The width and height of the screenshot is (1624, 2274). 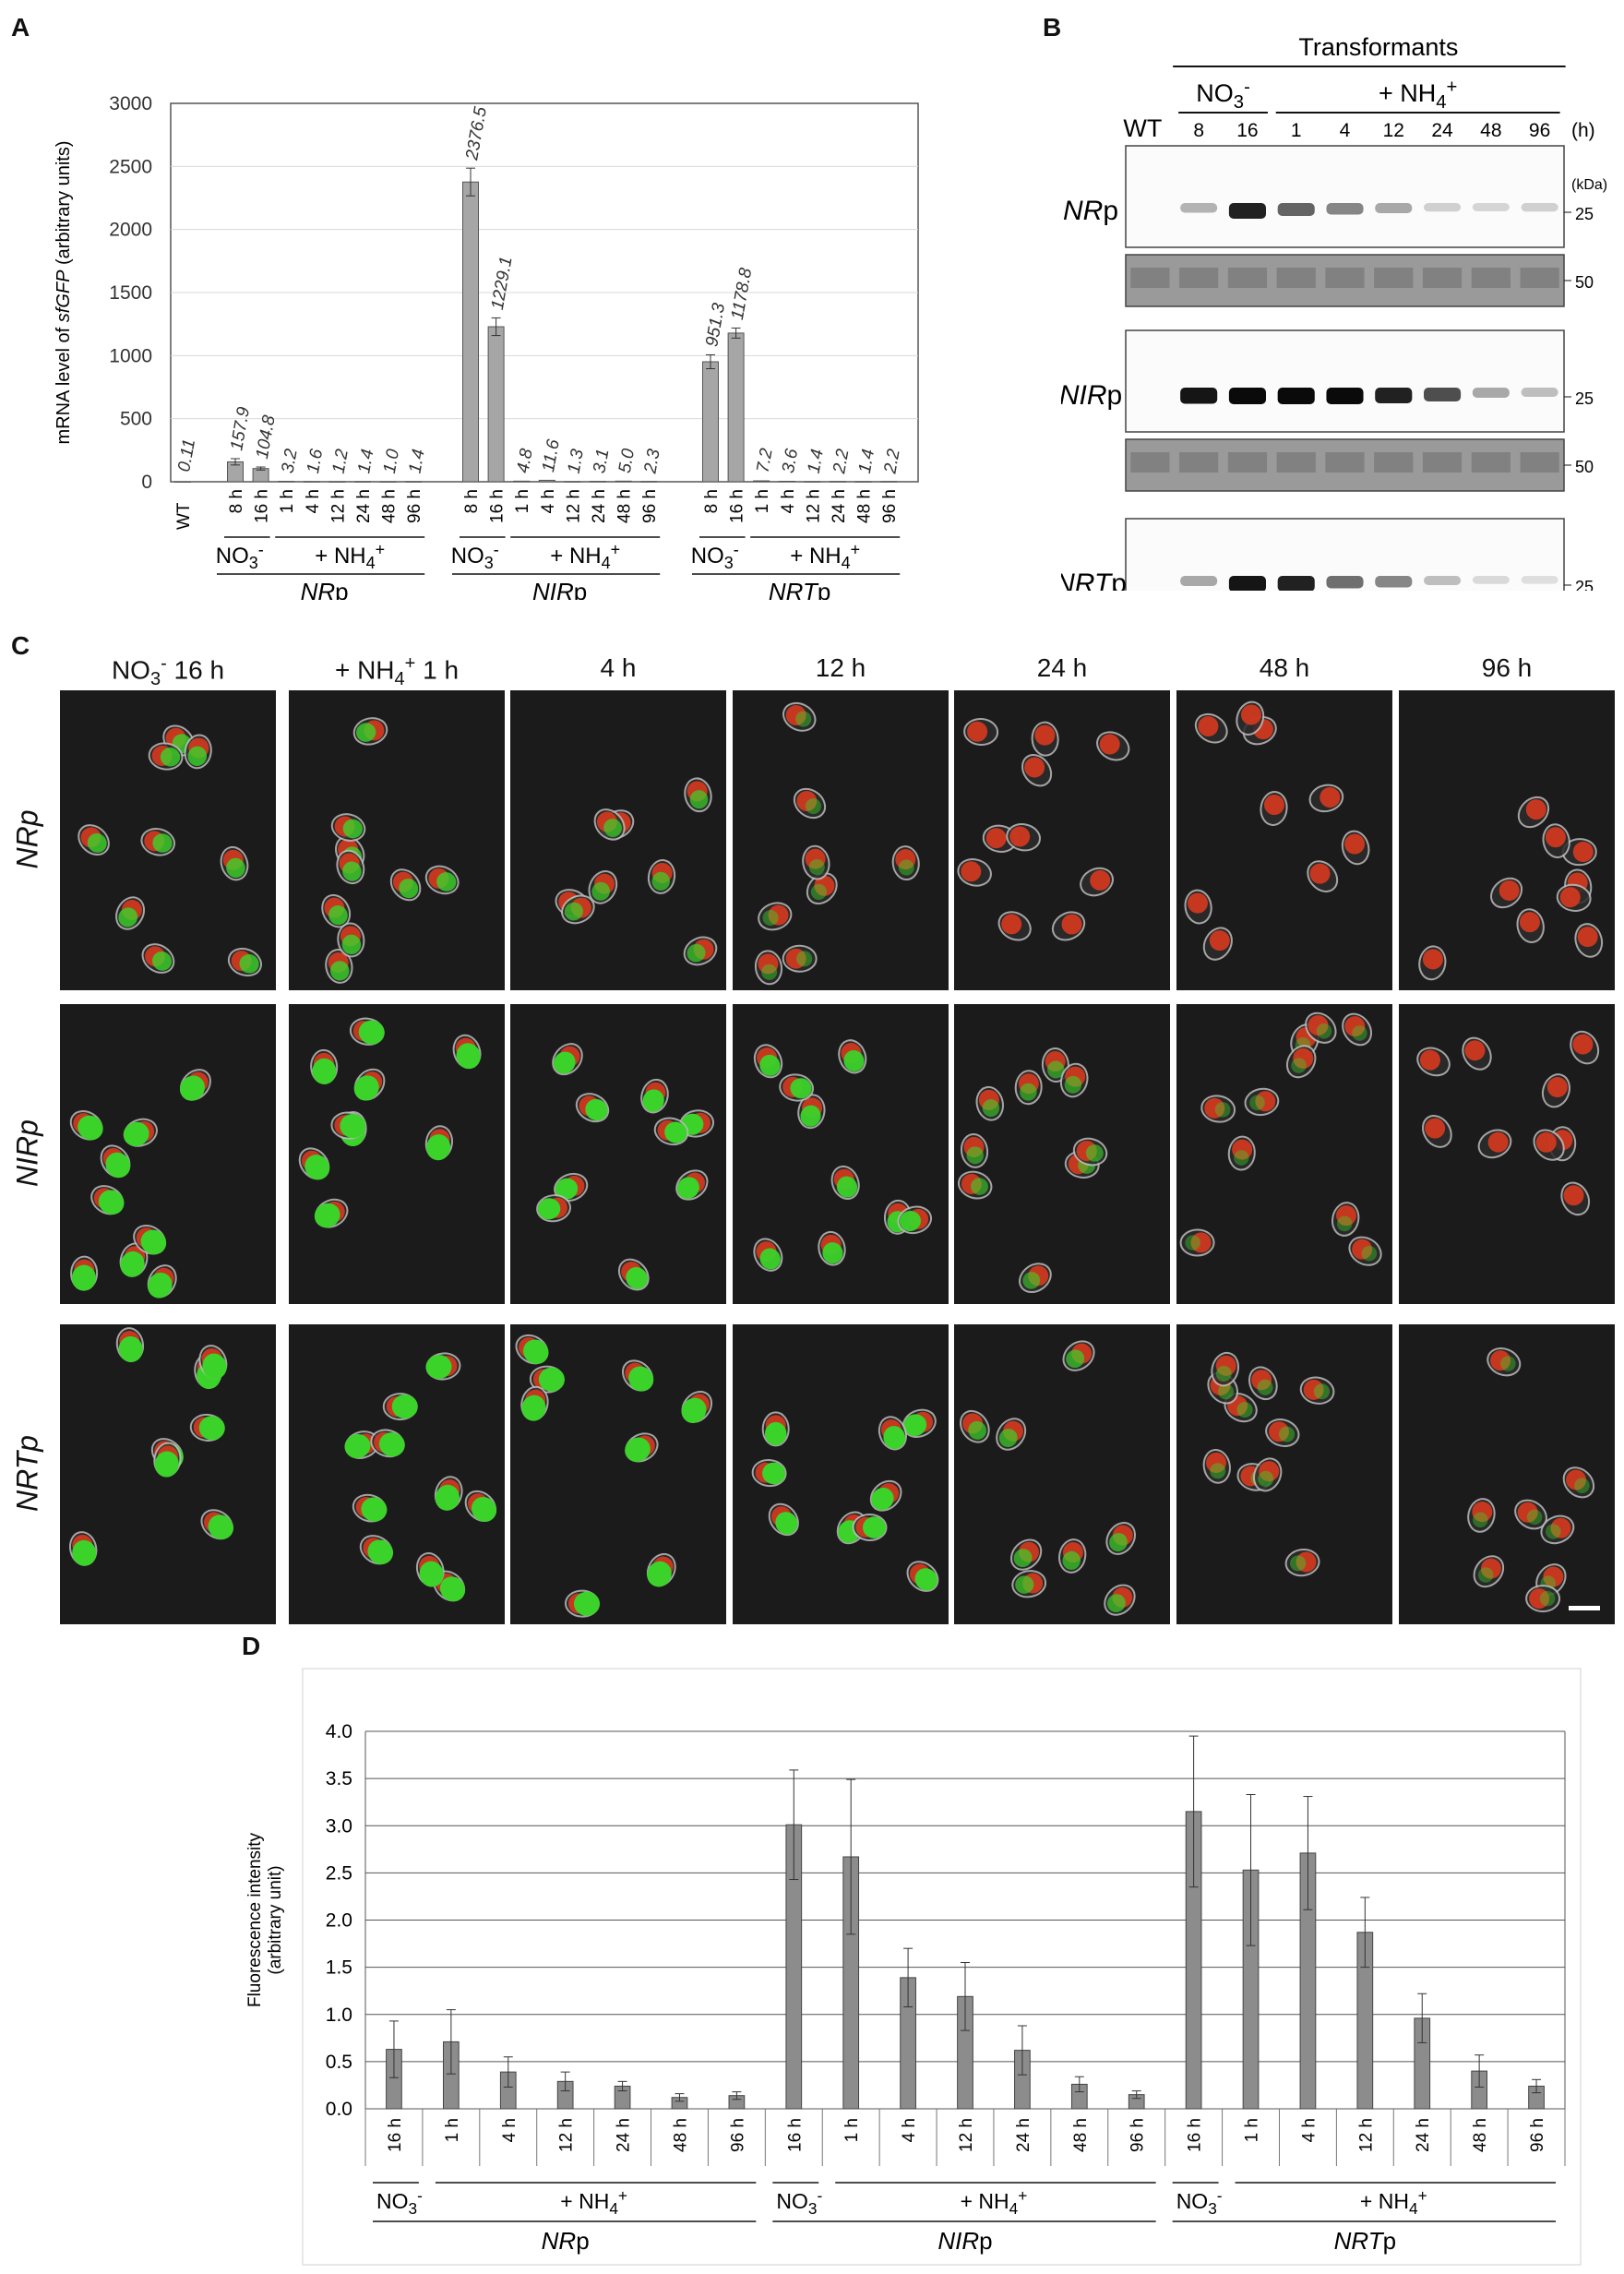 I want to click on x-tick-label: 96 h, so click(x=414, y=506).